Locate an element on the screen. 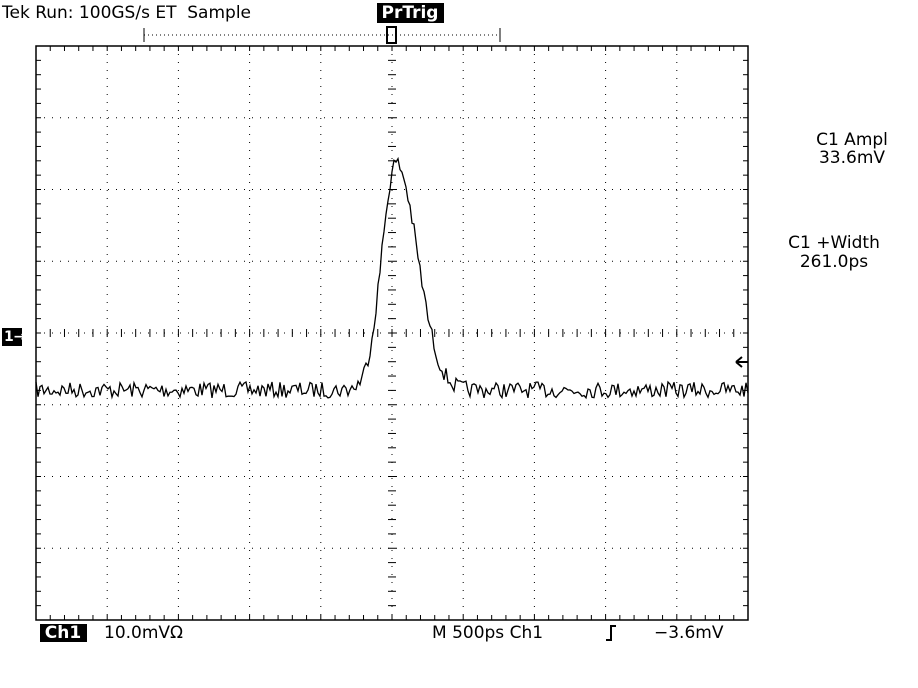 This screenshot has height=688, width=918. channel-marker-box is located at coordinates (12, 337).